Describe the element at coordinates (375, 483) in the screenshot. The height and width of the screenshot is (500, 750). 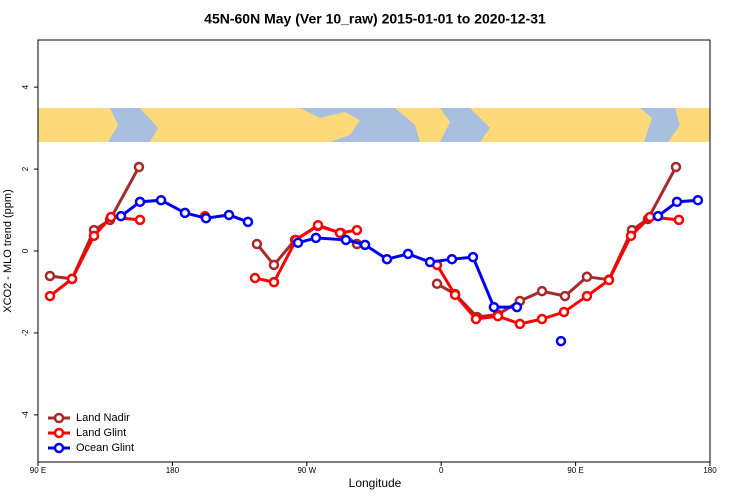
I see `x-axis-label: Longitude` at that location.